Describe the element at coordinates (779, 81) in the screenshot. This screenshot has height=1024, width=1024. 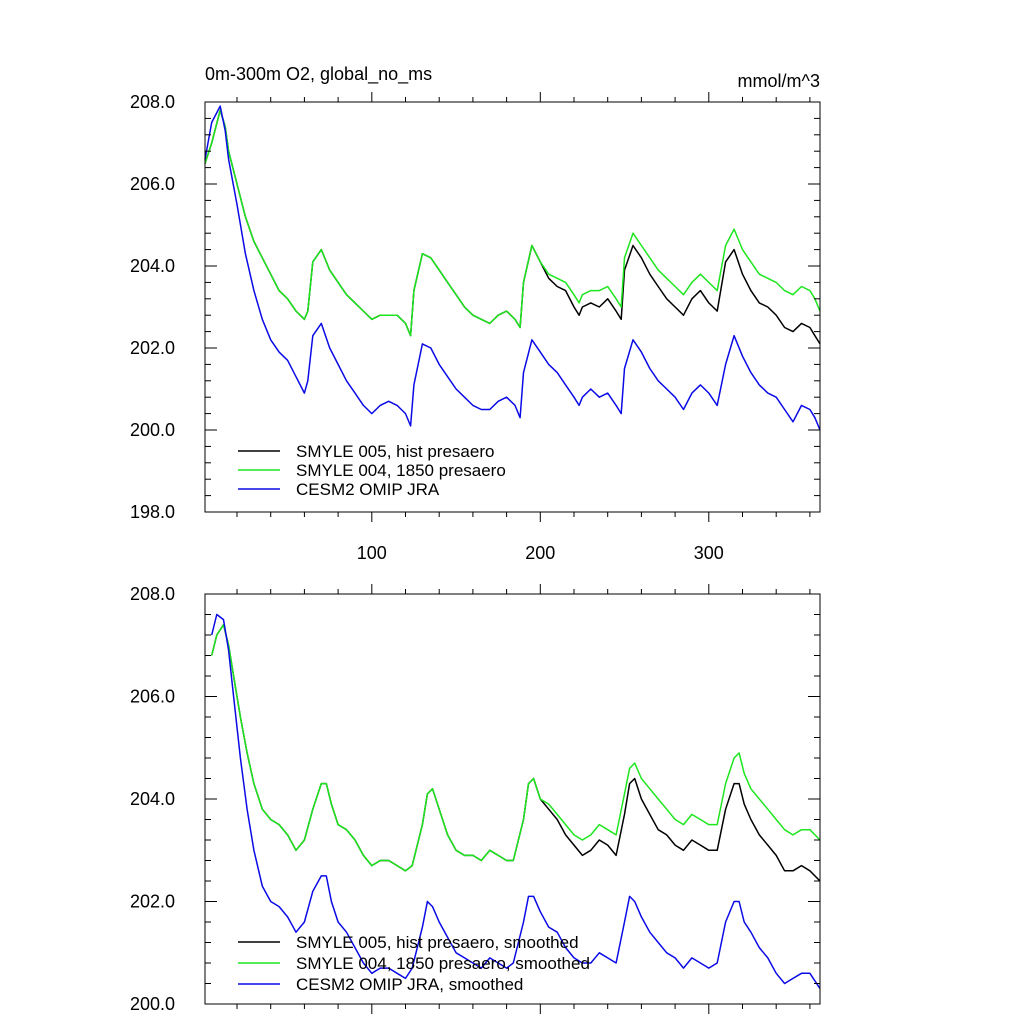
I see `units-label: mmol/m^3` at that location.